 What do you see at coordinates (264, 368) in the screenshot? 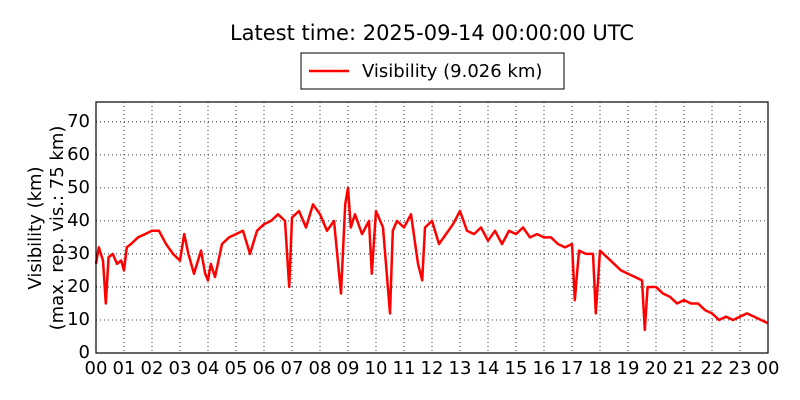
I see `x-tick-label: 06` at bounding box center [264, 368].